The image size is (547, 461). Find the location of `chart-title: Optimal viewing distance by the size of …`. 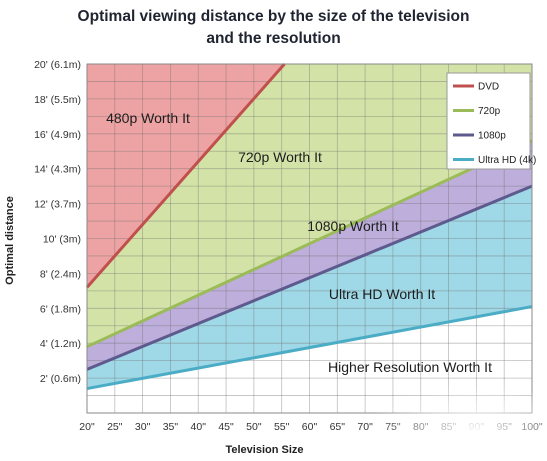

chart-title: Optimal viewing distance by the size of … is located at coordinates (273, 28).